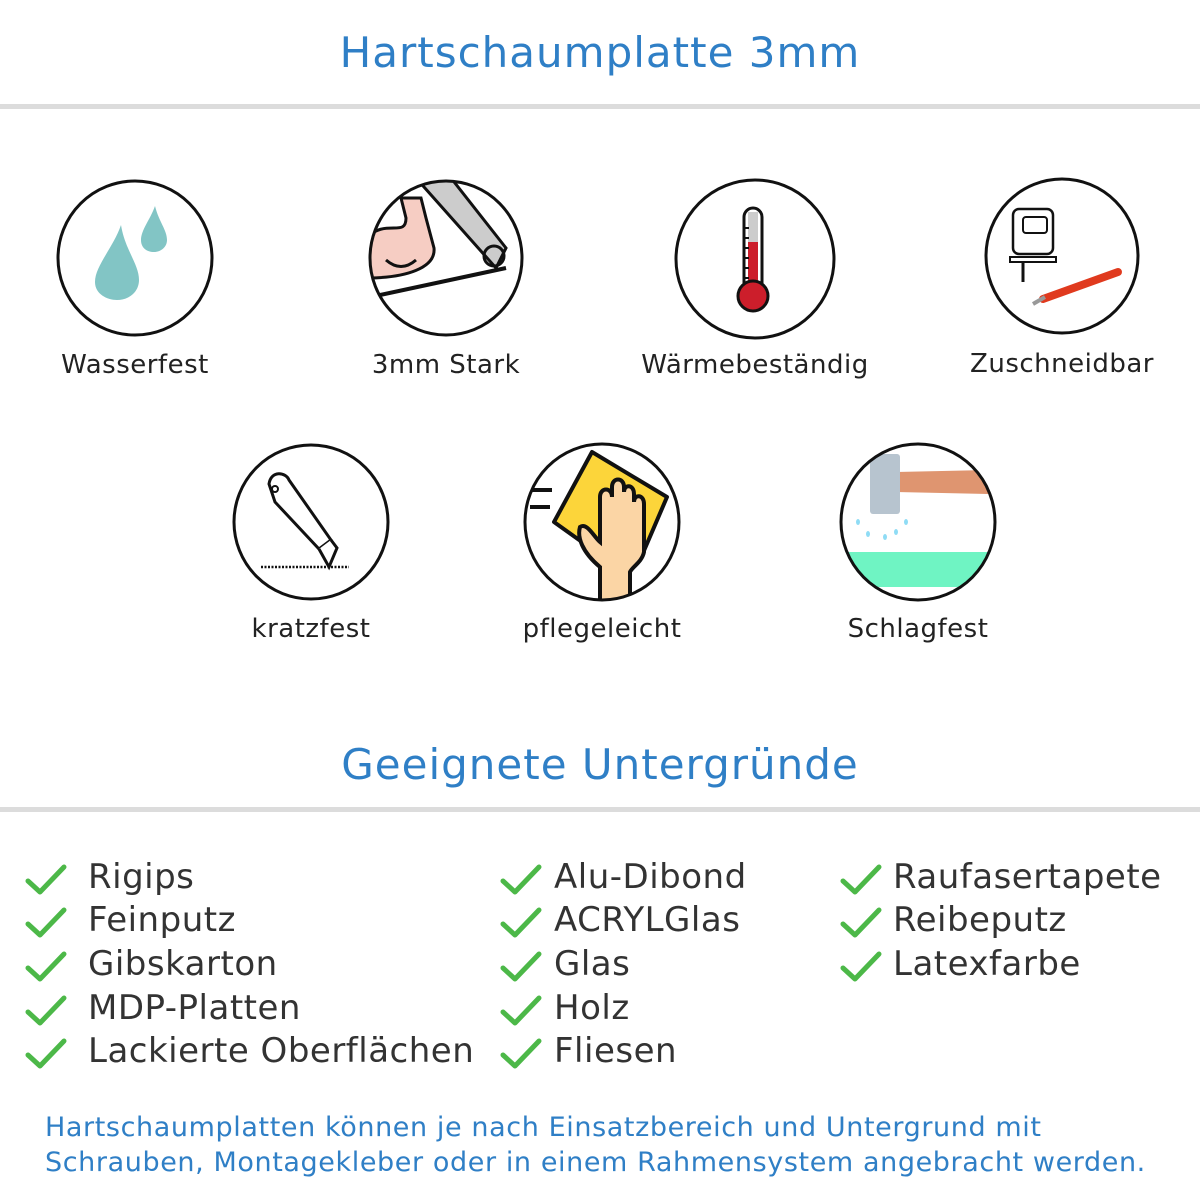 This screenshot has height=1200, width=1200. I want to click on surface-item: Rigips, so click(141, 877).